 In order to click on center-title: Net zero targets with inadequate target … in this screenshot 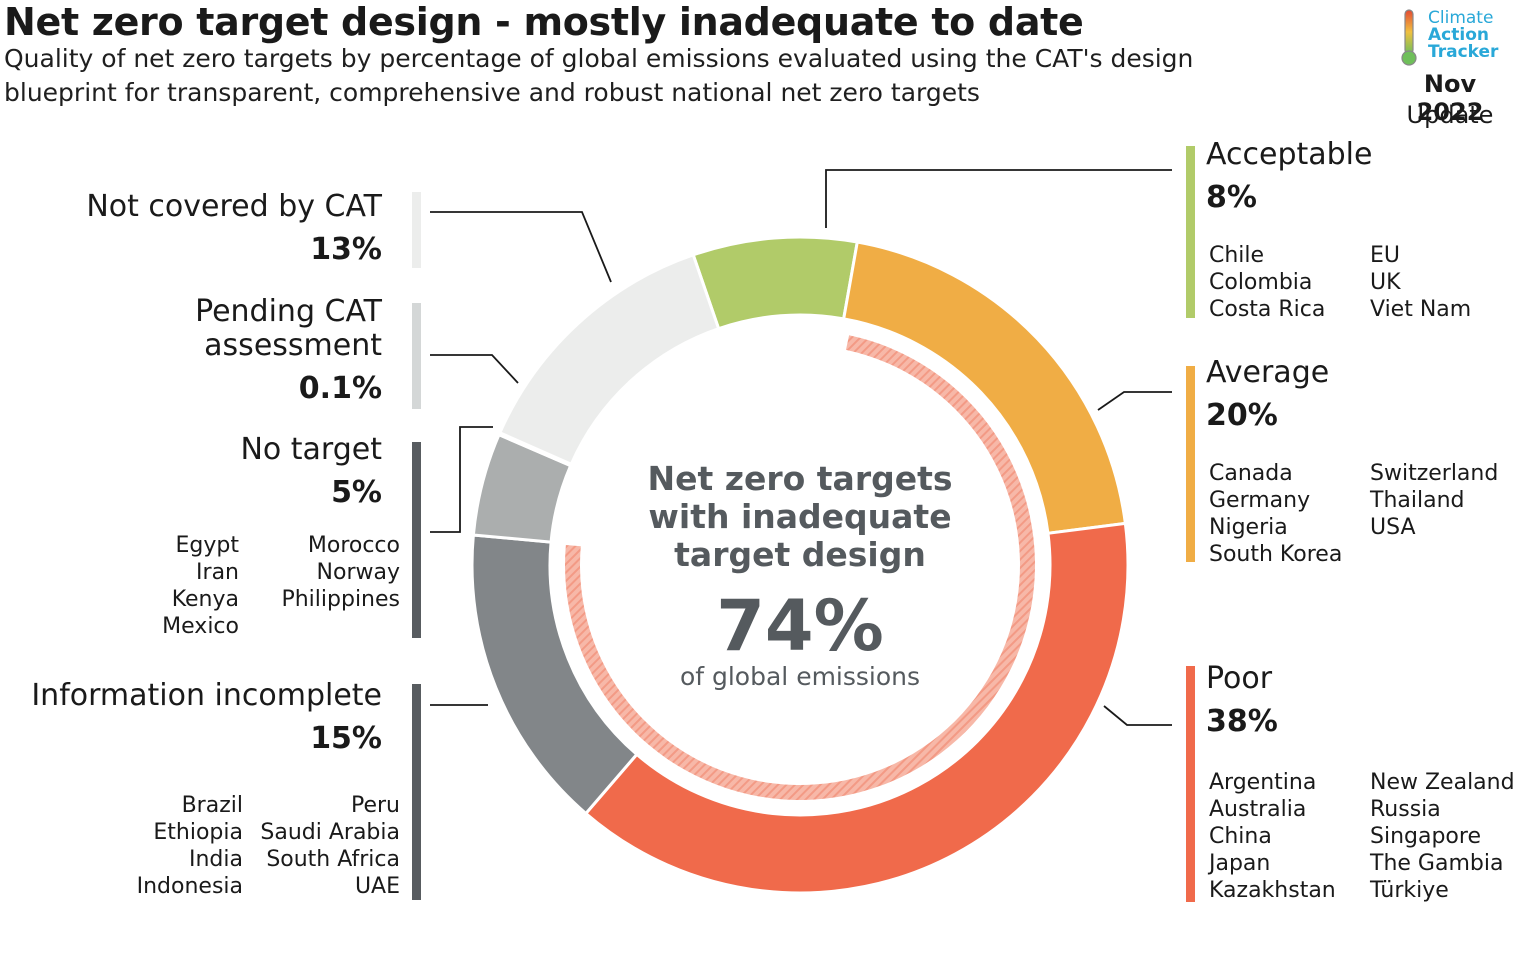, I will do `click(800, 516)`.